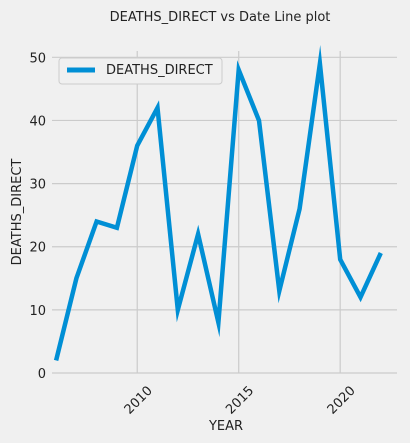  What do you see at coordinates (139, 401) in the screenshot?
I see `x-tick-label: 2010` at bounding box center [139, 401].